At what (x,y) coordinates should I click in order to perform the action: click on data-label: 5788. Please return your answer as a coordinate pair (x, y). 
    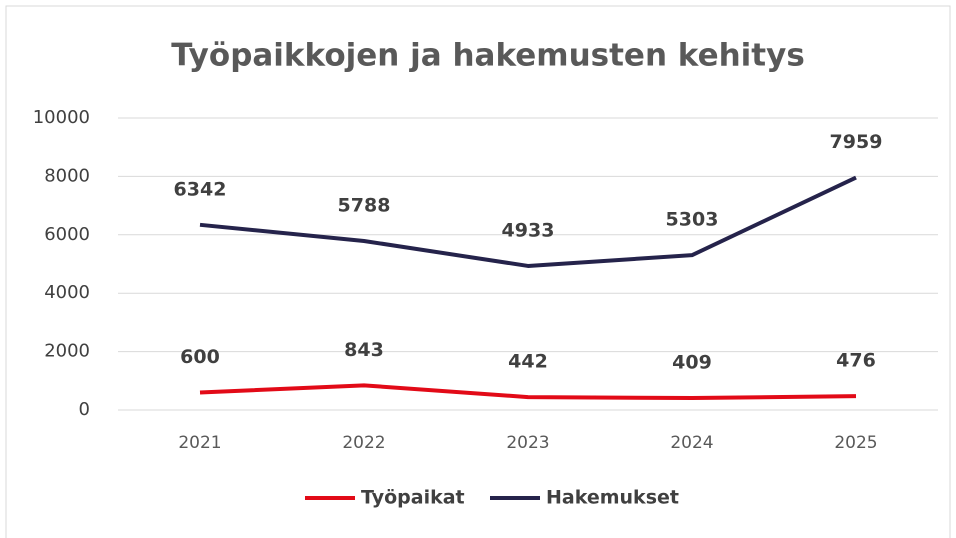
    Looking at the image, I should click on (364, 205).